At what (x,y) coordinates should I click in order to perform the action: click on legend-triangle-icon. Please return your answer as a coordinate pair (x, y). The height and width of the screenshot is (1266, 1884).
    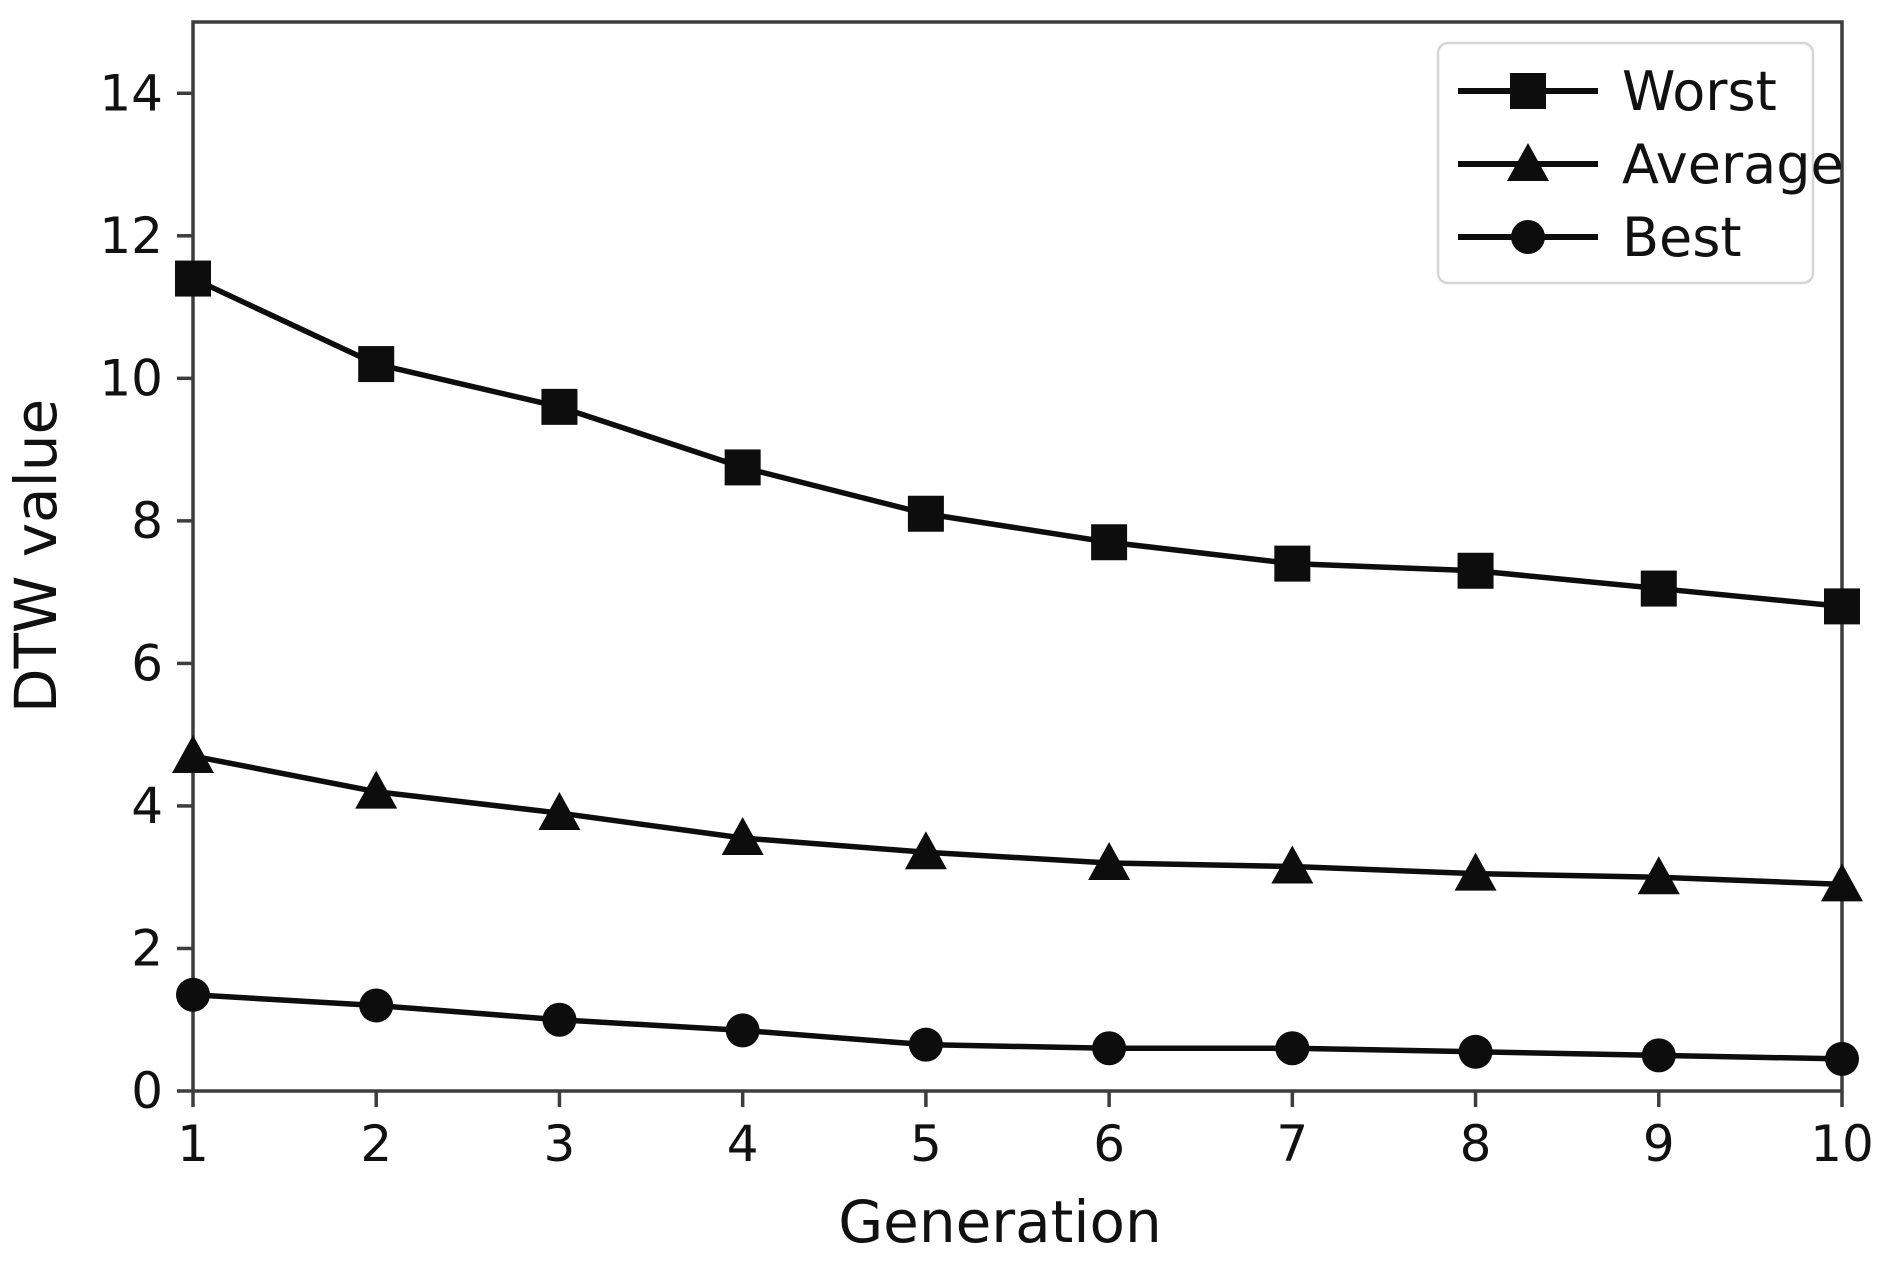
    Looking at the image, I should click on (1528, 162).